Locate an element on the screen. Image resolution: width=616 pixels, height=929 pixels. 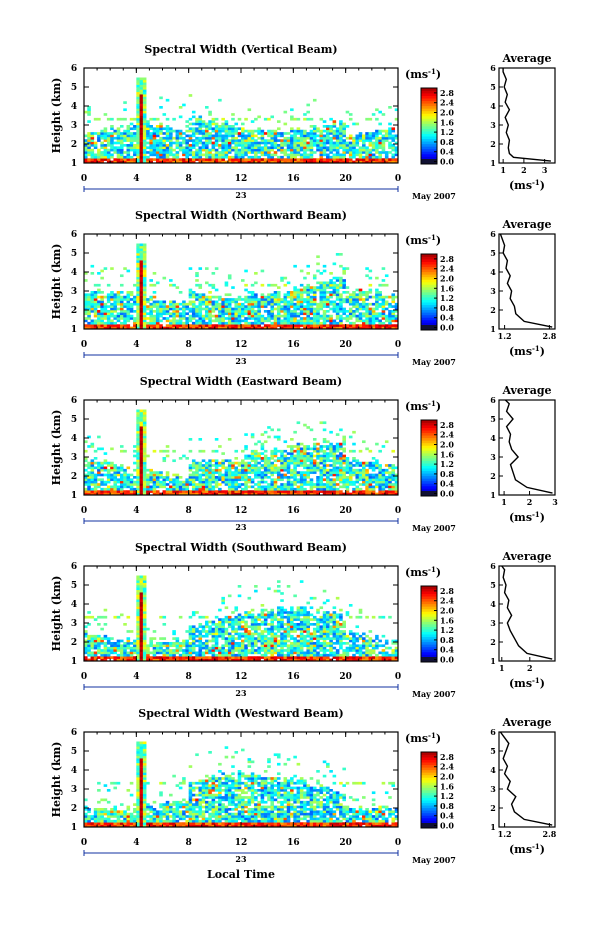
x-tick-label: 4 is located at coordinates (136, 179).